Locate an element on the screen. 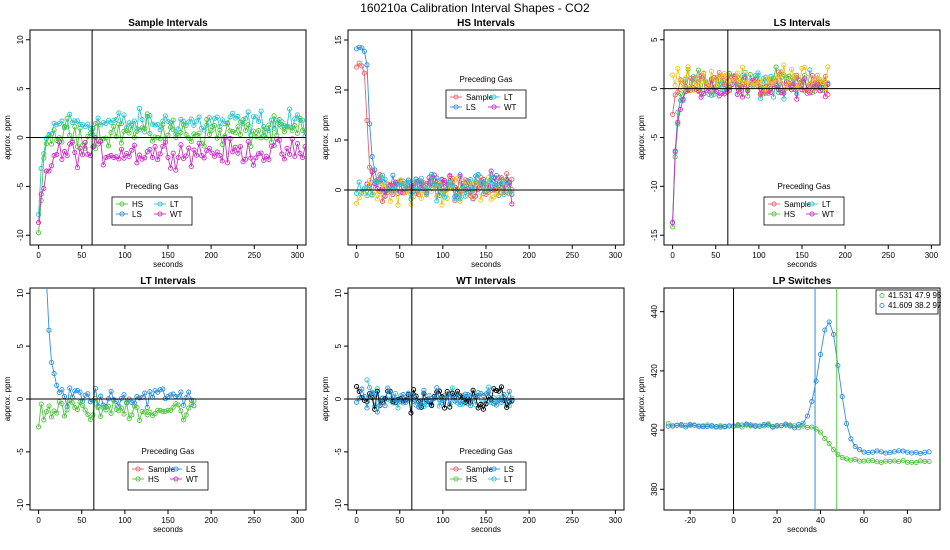  x-tick-label: 300 is located at coordinates (298, 520).